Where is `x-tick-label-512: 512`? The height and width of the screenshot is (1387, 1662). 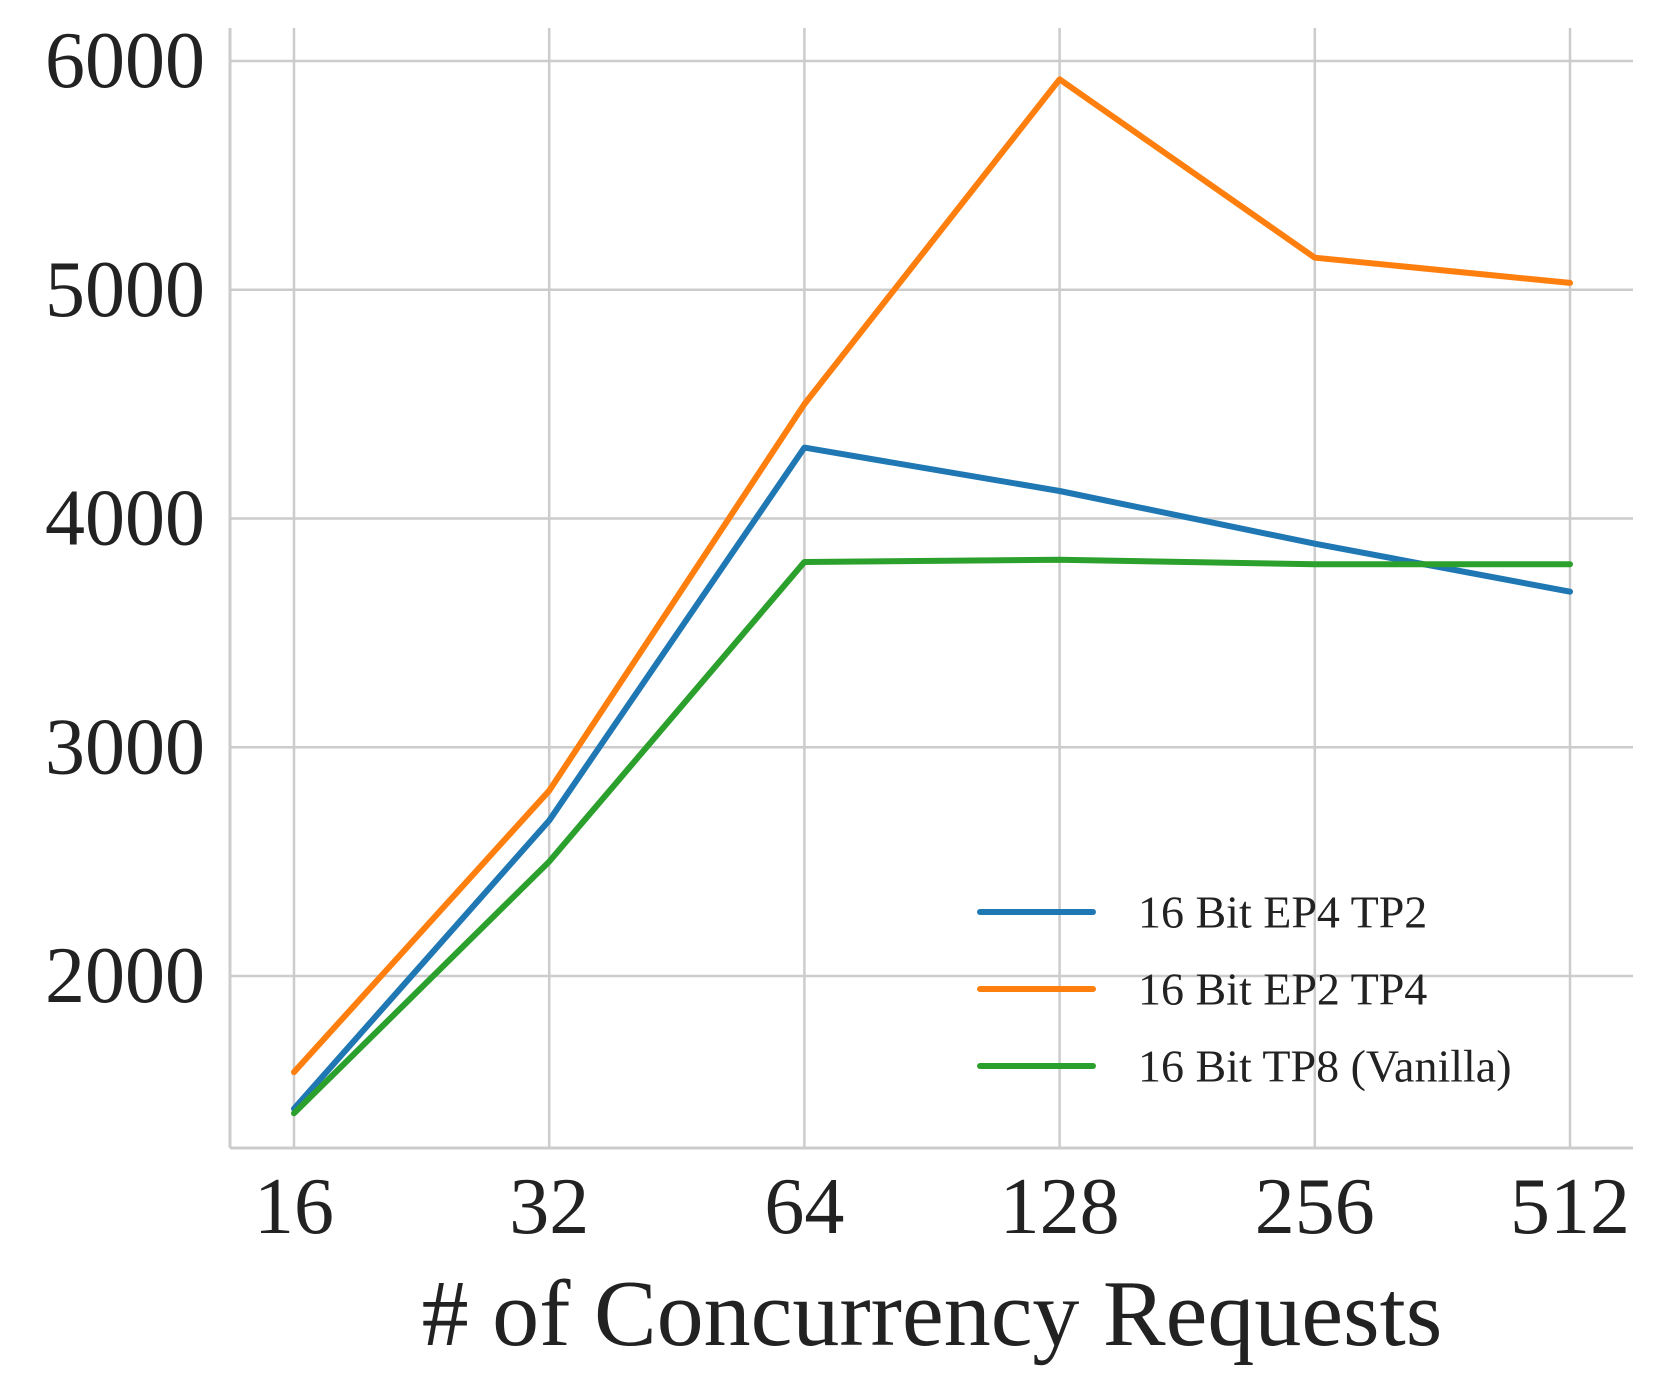 x-tick-label-512: 512 is located at coordinates (1570, 1207).